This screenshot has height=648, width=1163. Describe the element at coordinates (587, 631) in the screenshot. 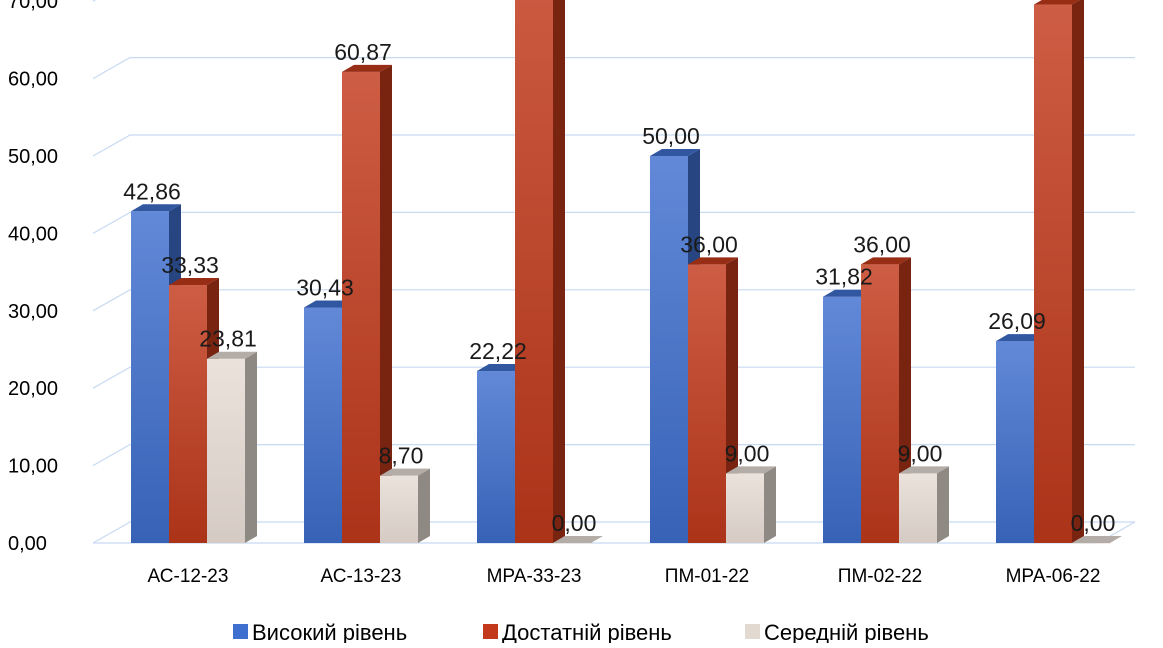

I see `legend-label: Достатній рівень` at that location.